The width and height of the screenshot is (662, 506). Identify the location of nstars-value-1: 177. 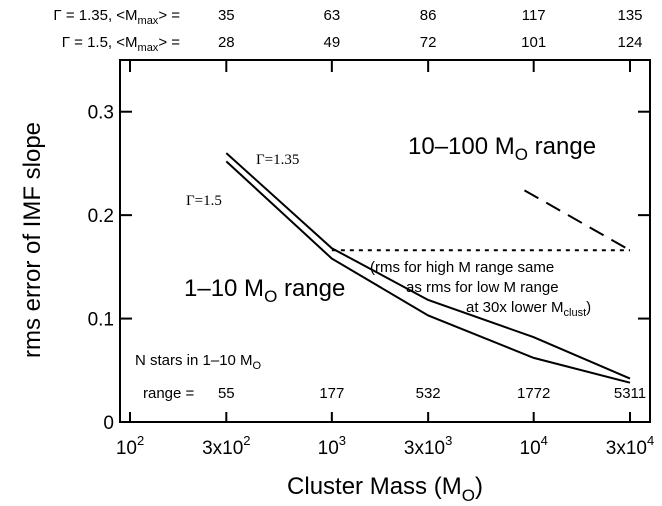
(331, 393).